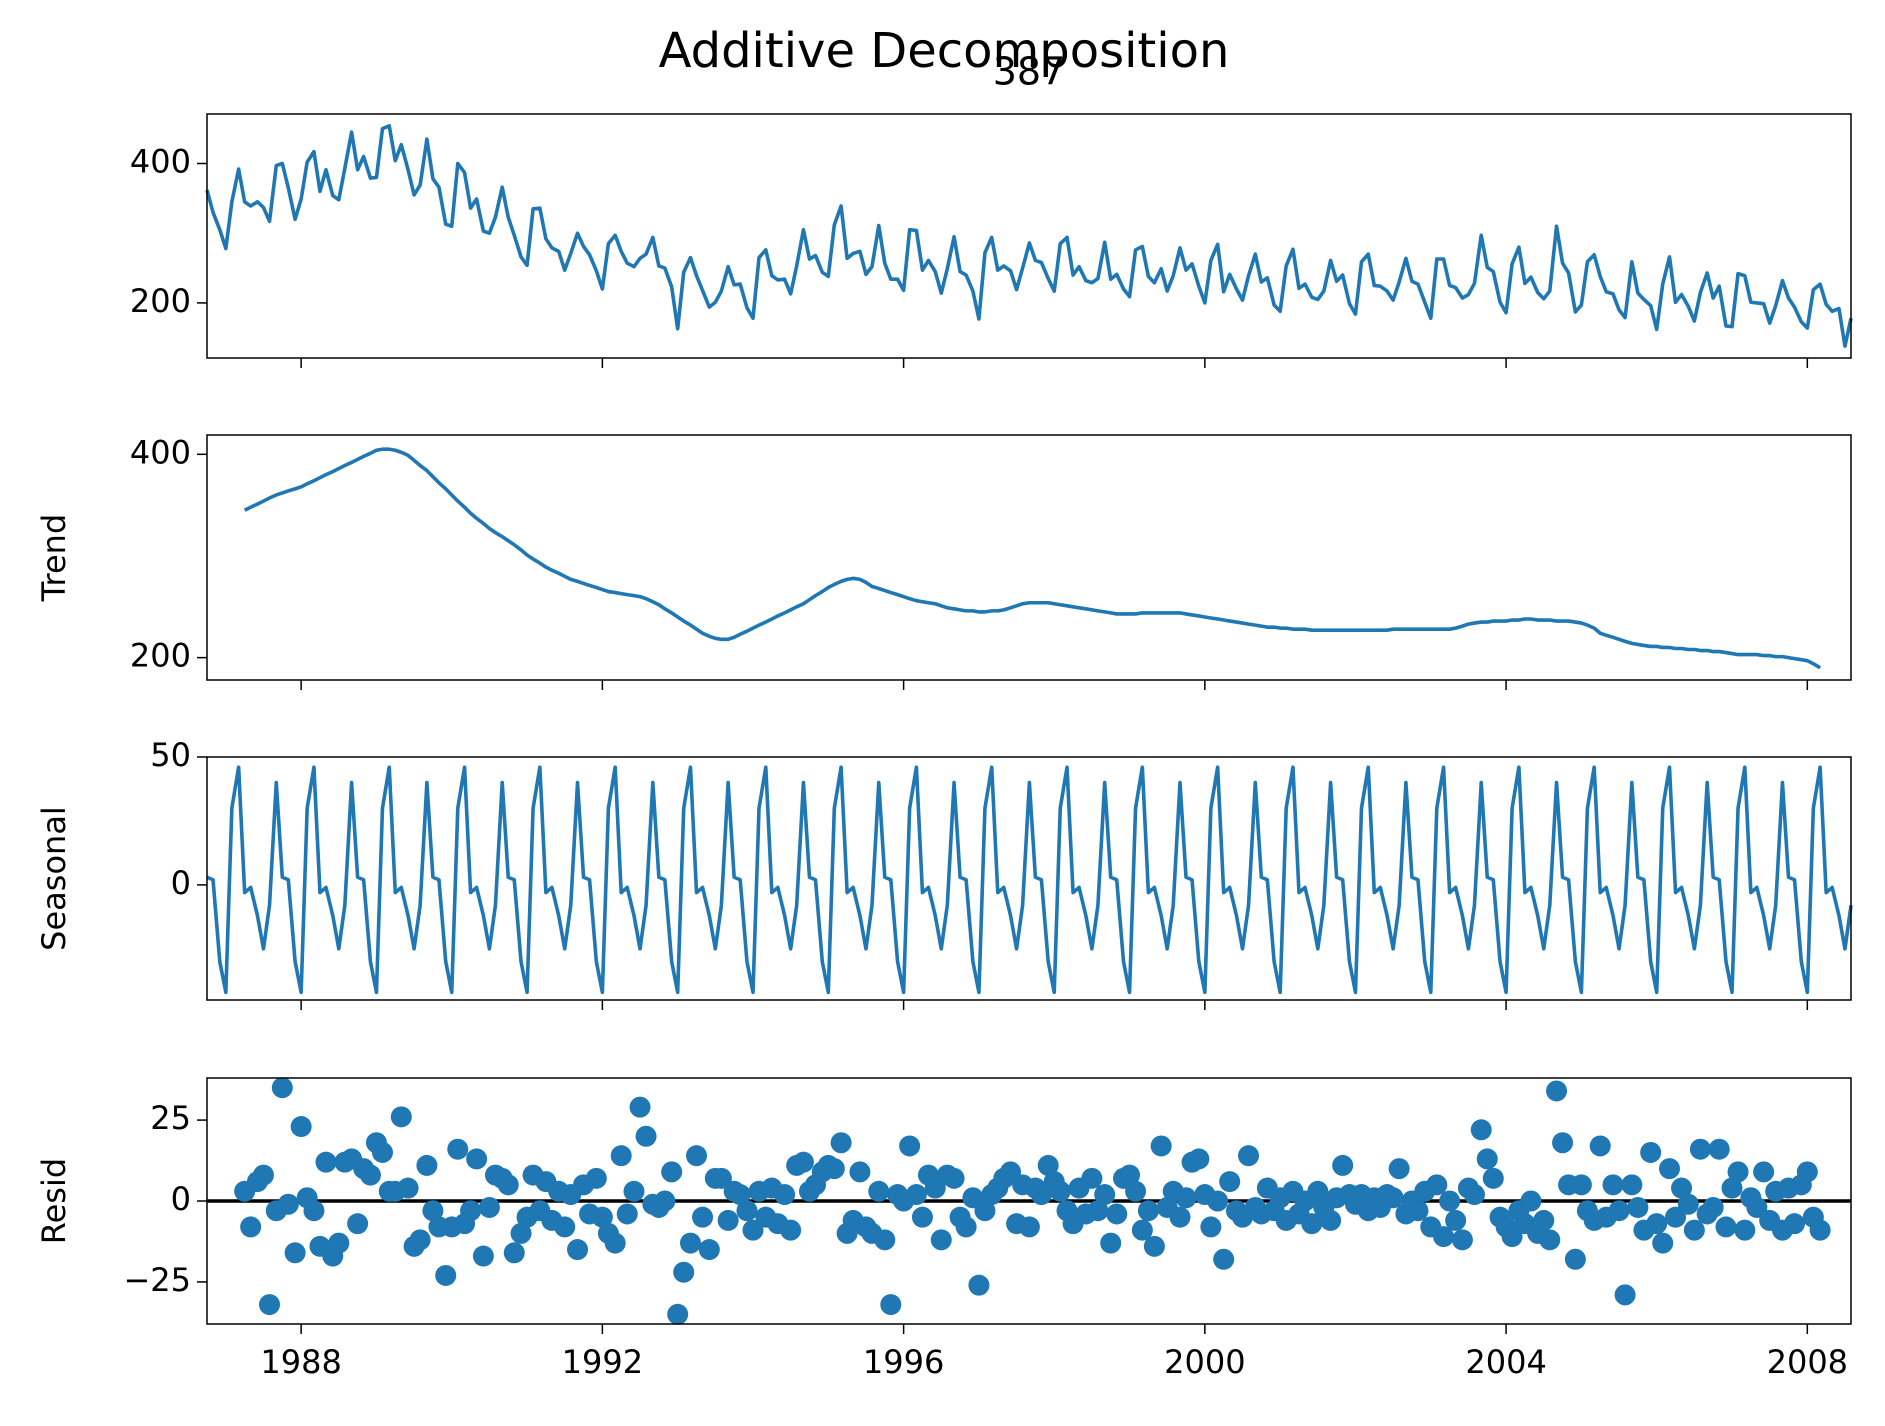 The width and height of the screenshot is (1885, 1426). Describe the element at coordinates (1807, 1362) in the screenshot. I see `x-tick-label: 2008` at that location.